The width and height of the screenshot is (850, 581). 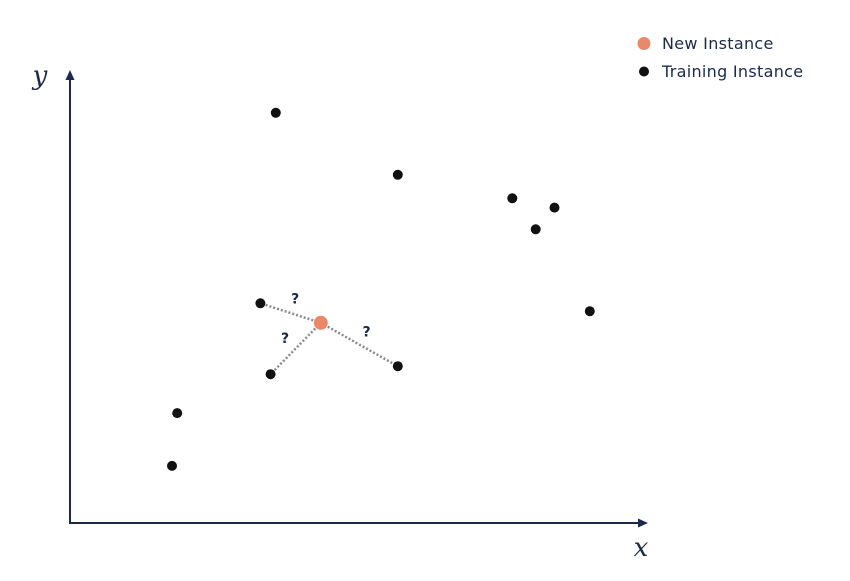 I want to click on legend-new-instance-marker, so click(x=644, y=43).